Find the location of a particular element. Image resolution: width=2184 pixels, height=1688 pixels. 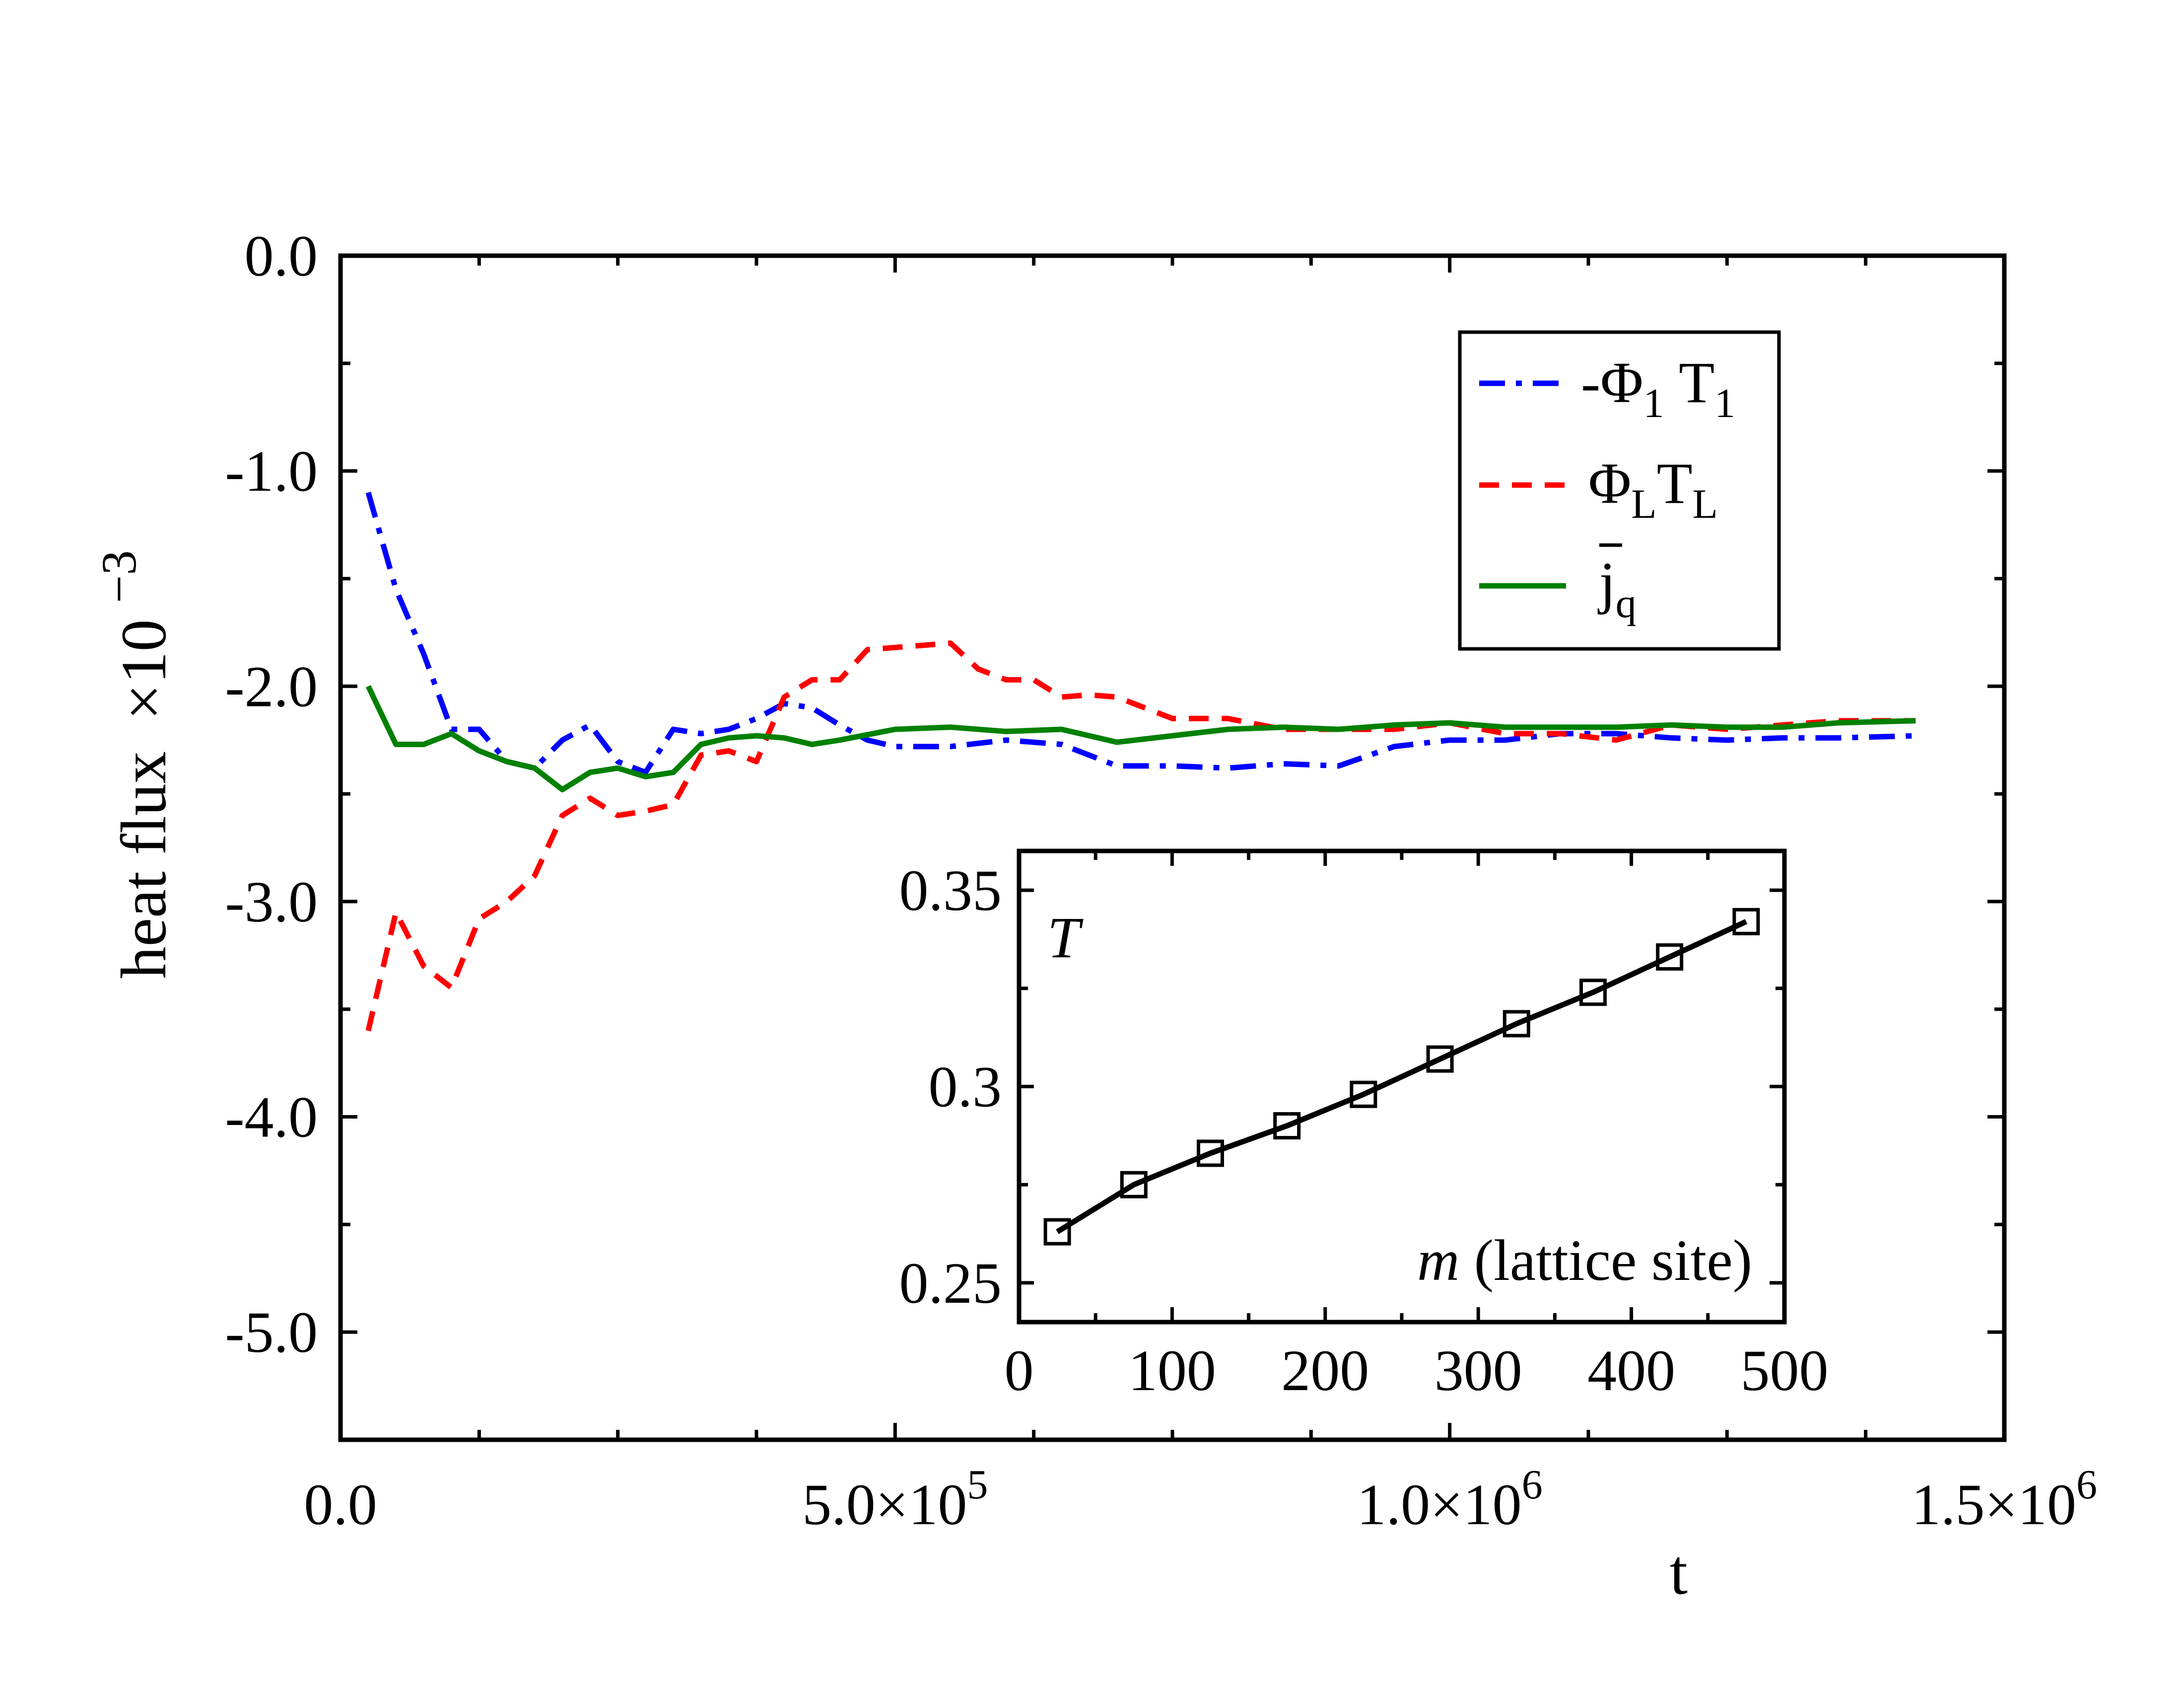

inset-tick-marks is located at coordinates (1401, 1086).